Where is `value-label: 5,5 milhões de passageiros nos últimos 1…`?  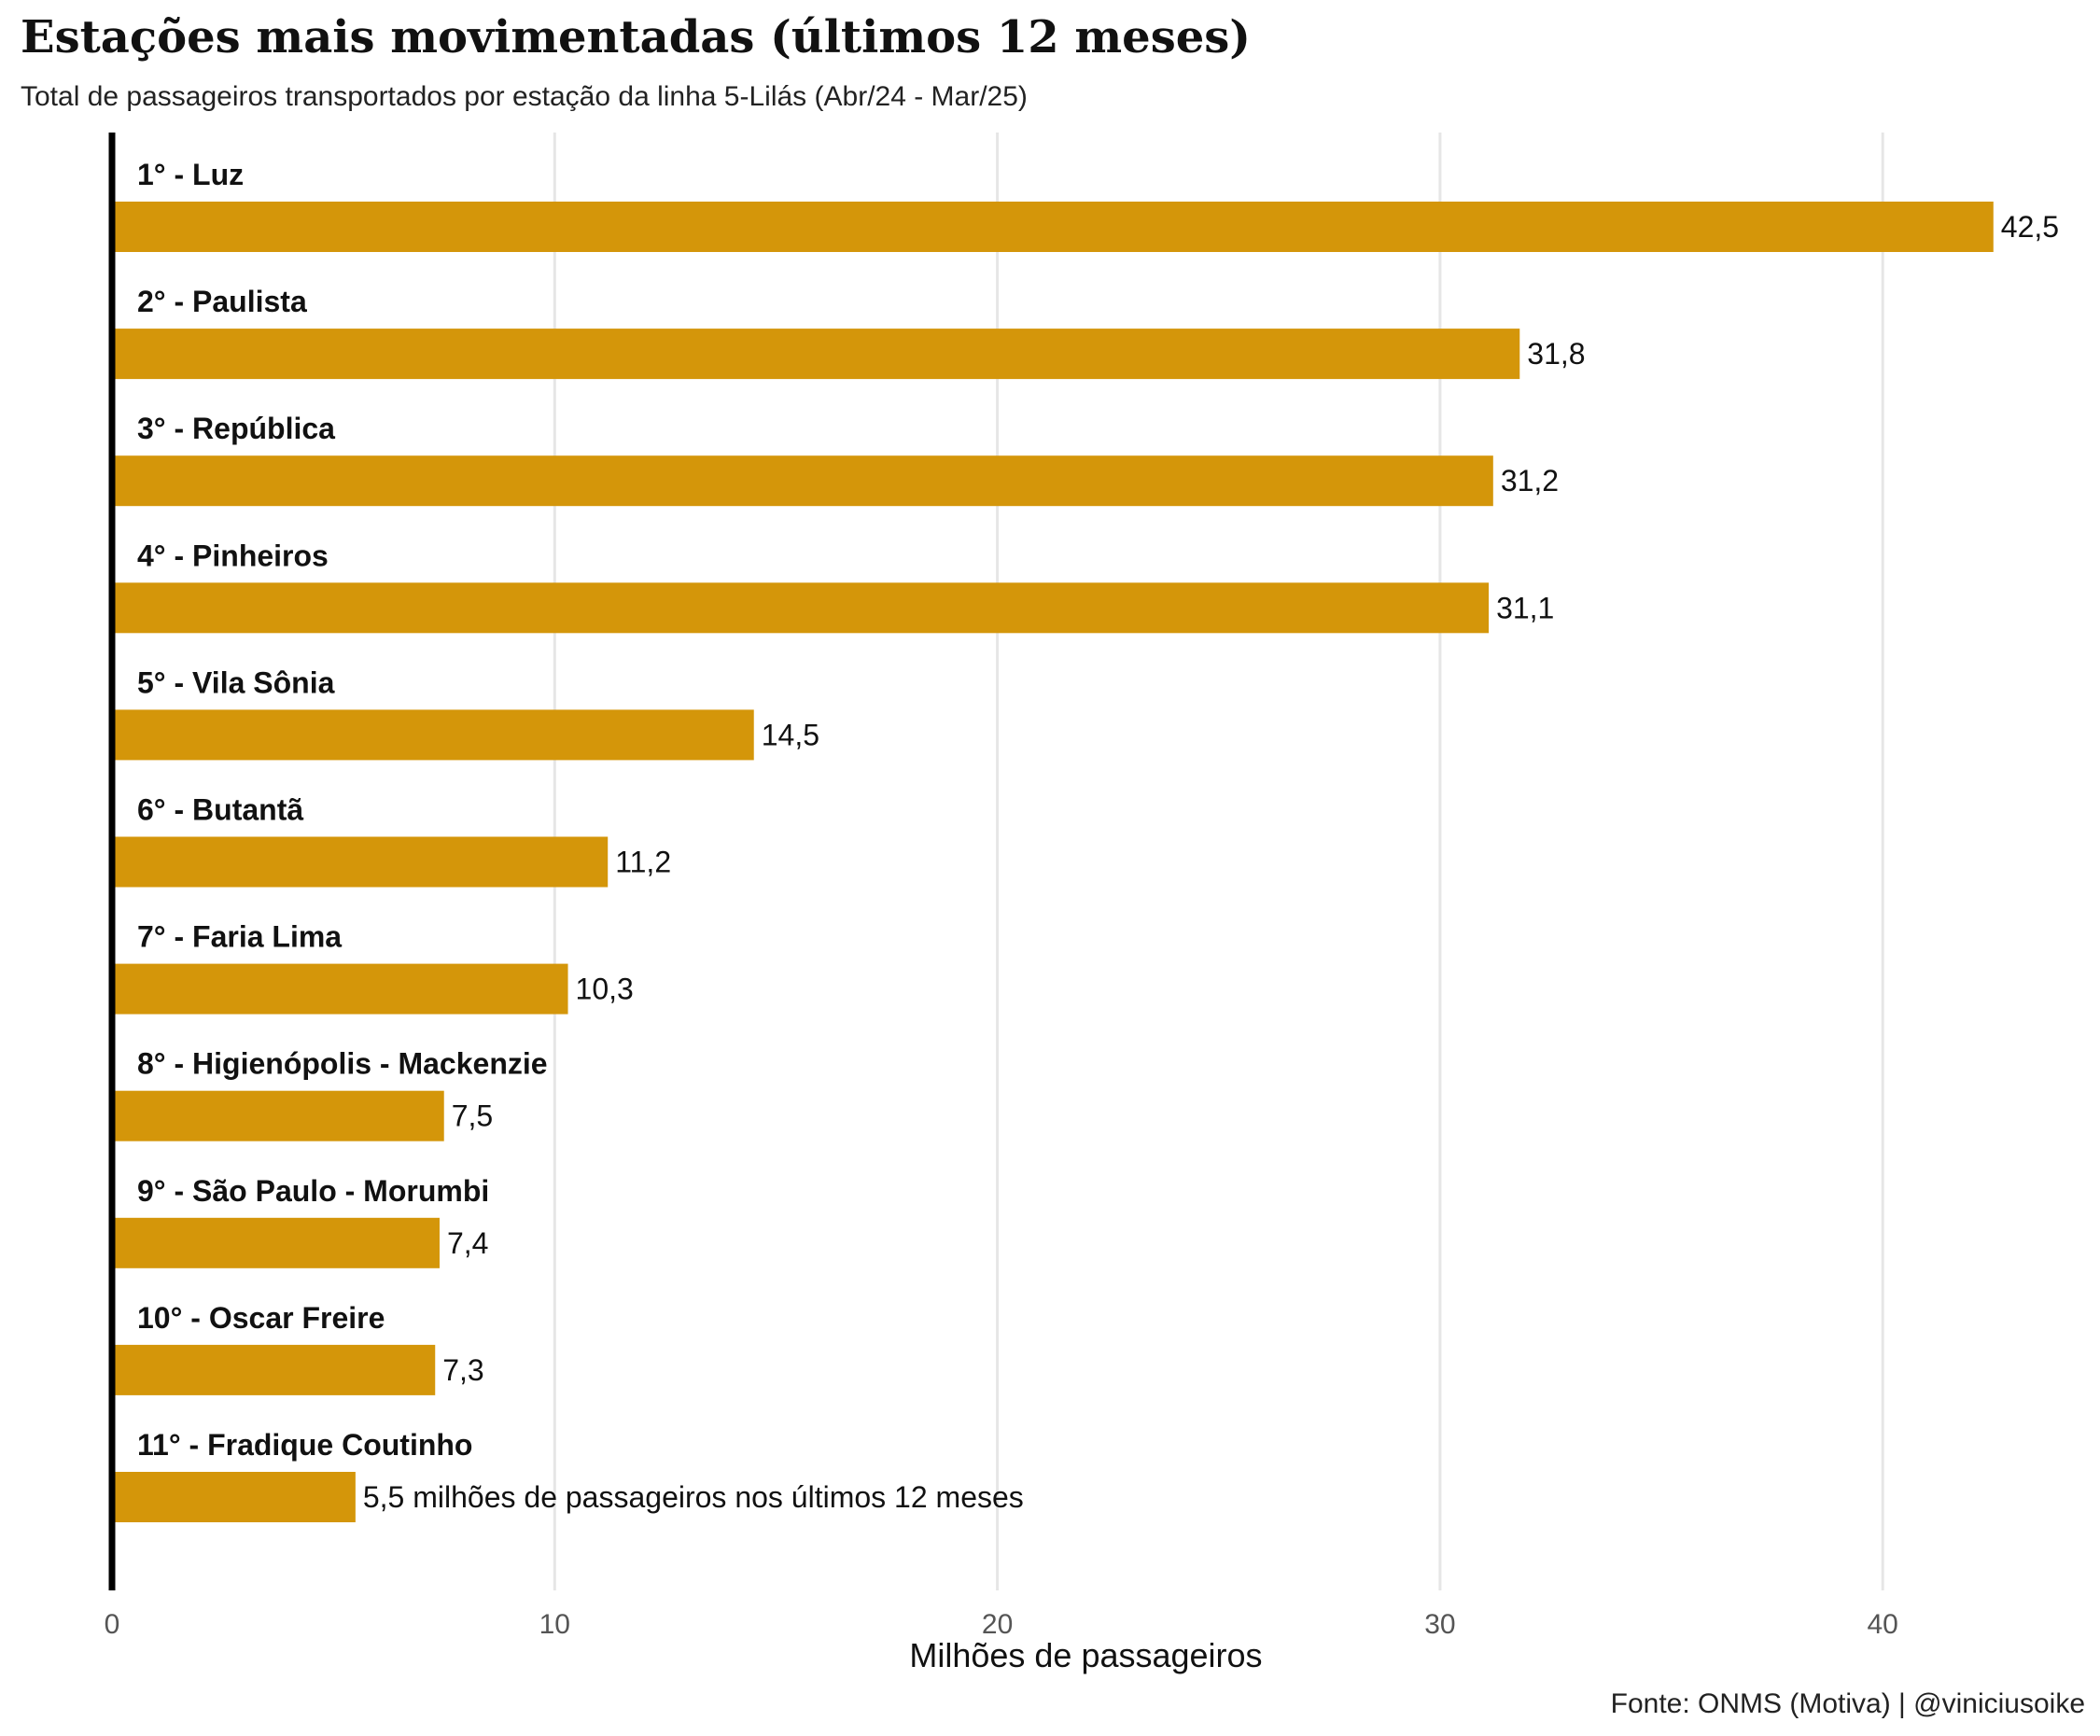
value-label: 5,5 milhões de passageiros nos últimos 1… is located at coordinates (693, 1497).